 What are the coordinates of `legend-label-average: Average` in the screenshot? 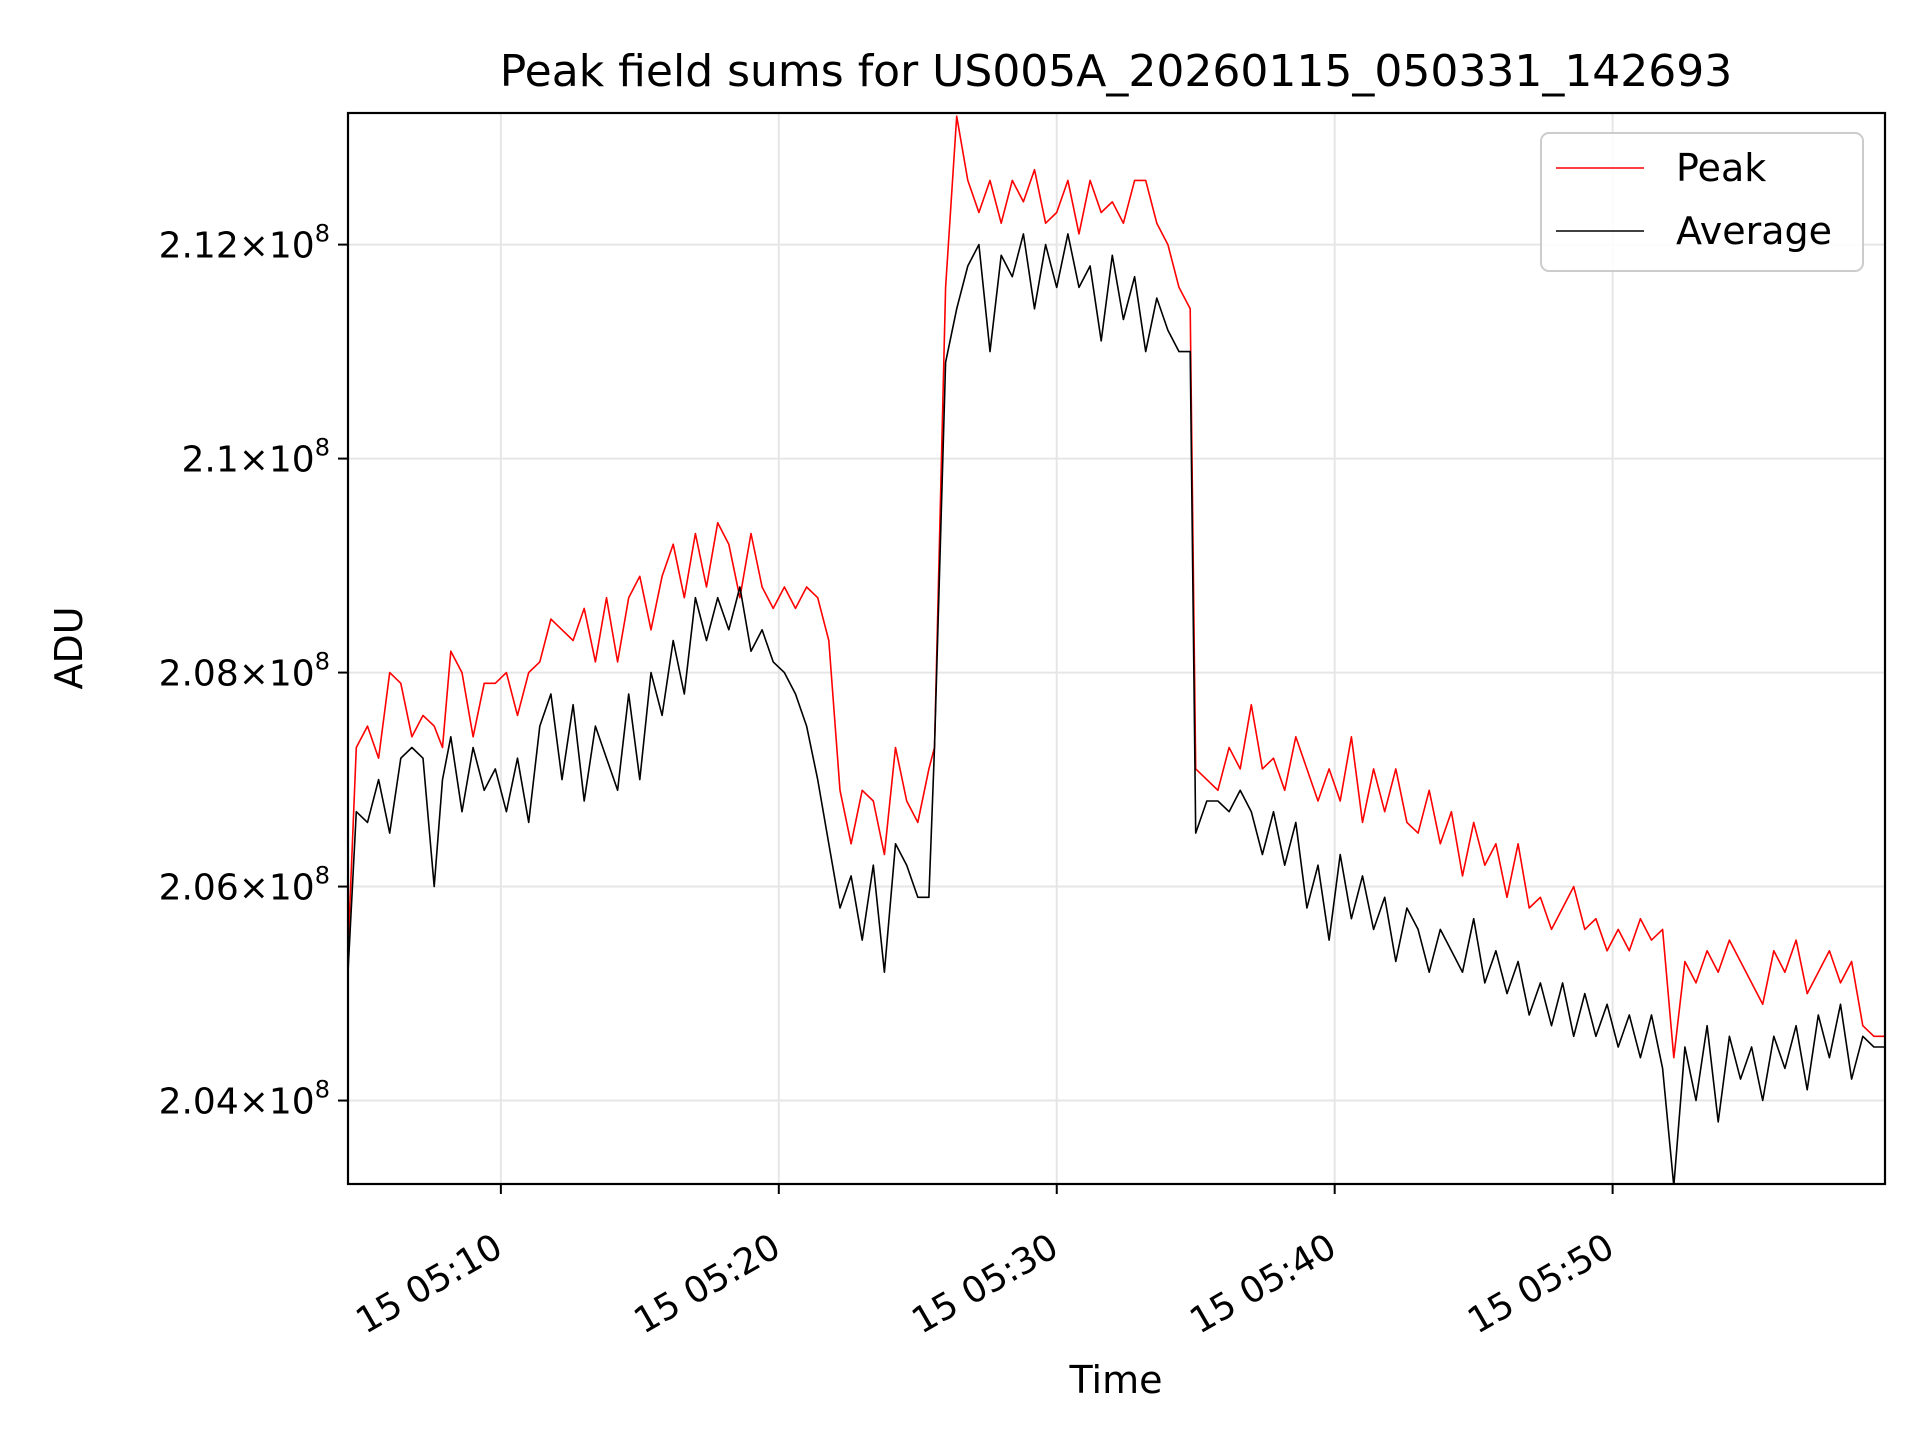 It's located at (1754, 231).